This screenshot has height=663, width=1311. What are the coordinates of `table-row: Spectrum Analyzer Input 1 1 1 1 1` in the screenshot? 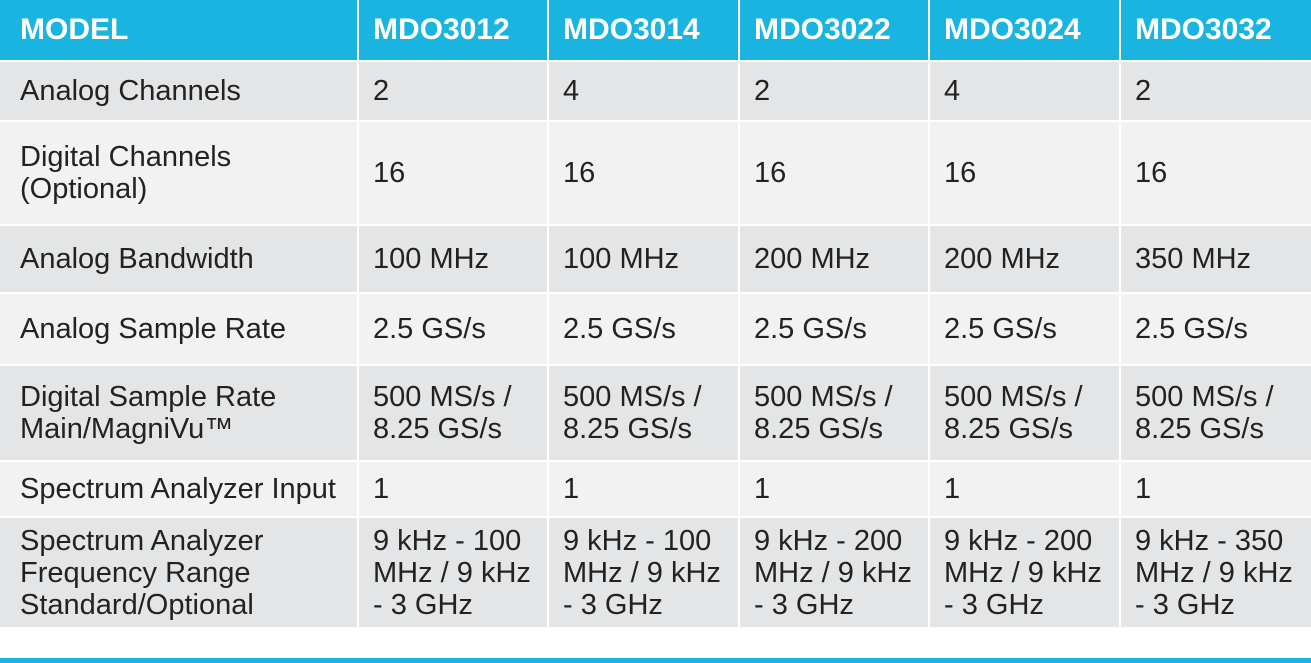 It's located at (655, 488).